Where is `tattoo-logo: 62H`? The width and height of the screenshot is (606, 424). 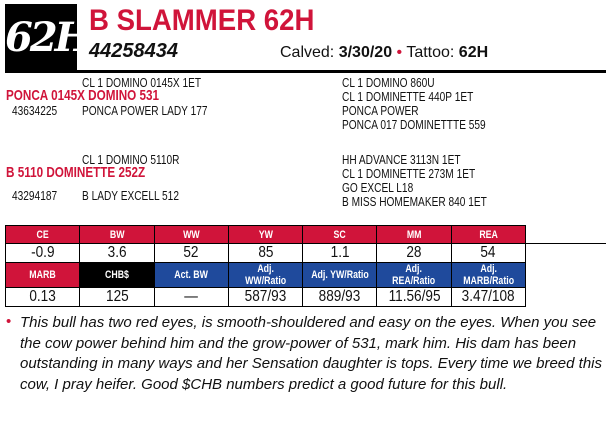
tattoo-logo: 62H is located at coordinates (48, 38).